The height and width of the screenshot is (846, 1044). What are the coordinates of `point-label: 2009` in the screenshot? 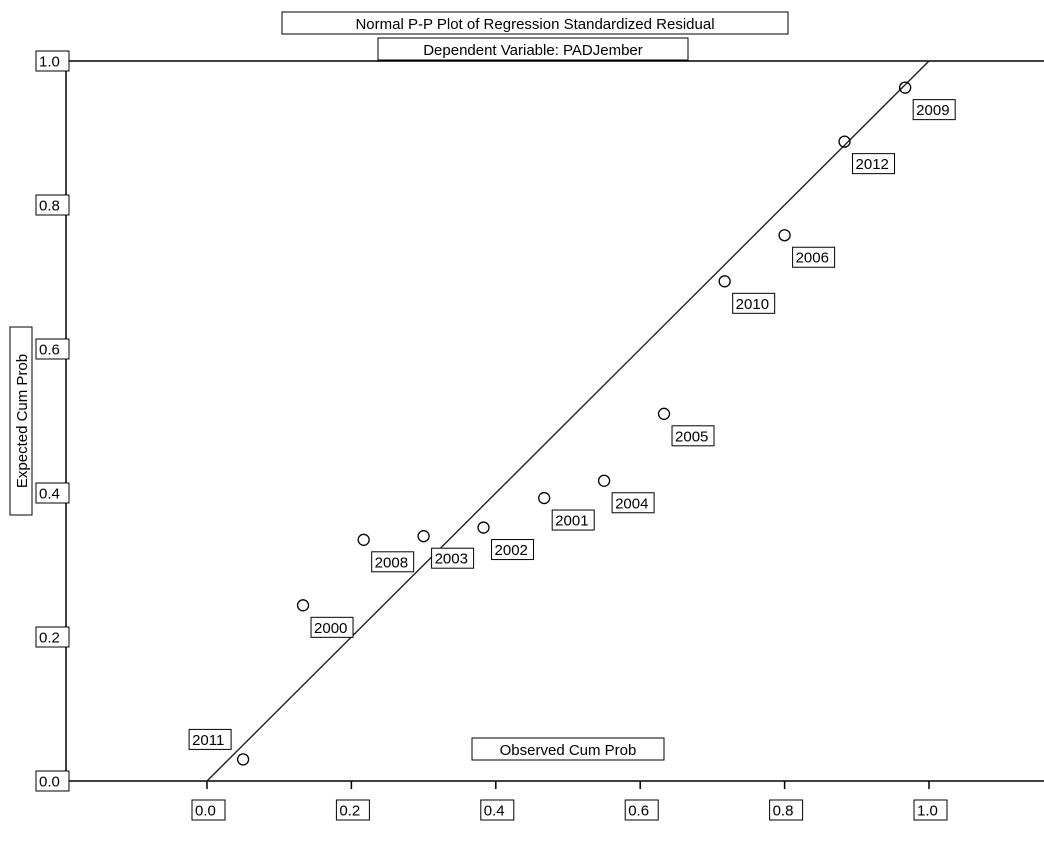 It's located at (934, 110).